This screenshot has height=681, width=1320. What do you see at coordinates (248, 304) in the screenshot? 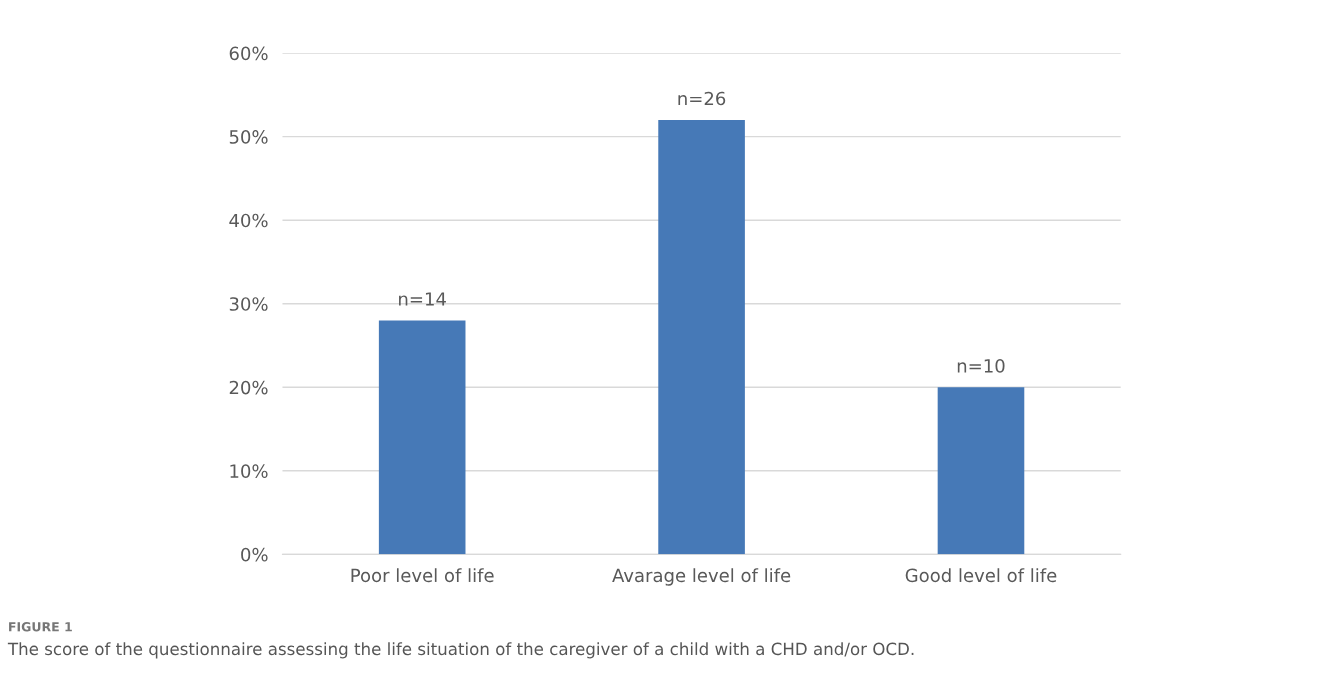
I see `y-tick-label: 30%` at bounding box center [248, 304].